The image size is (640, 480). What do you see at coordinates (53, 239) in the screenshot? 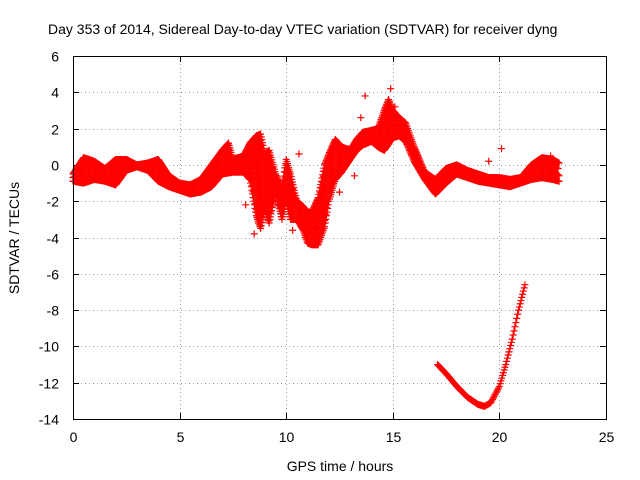
I see `y-tick-label: -4` at bounding box center [53, 239].